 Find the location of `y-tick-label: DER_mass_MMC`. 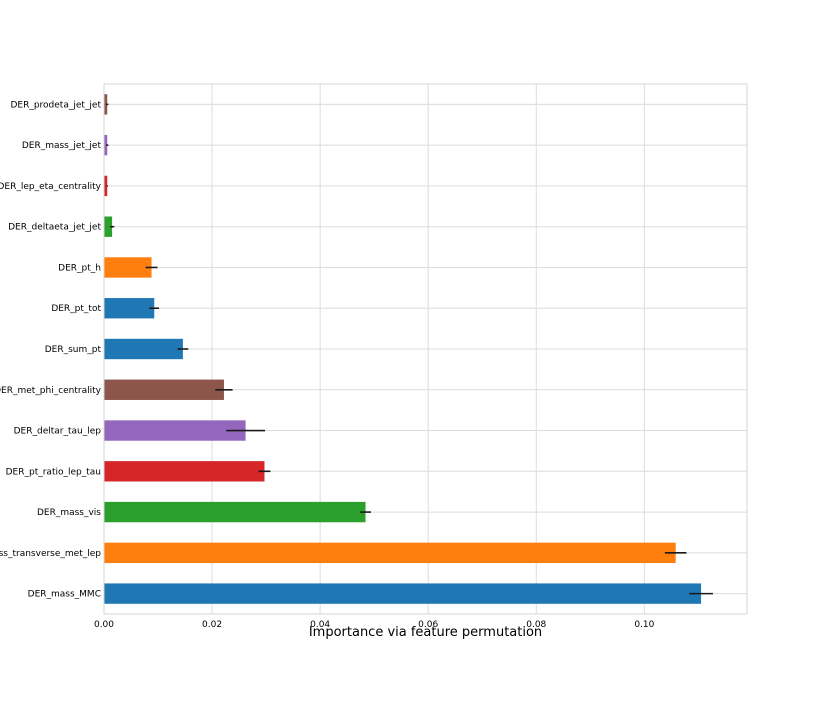

y-tick-label: DER_mass_MMC is located at coordinates (64, 595).